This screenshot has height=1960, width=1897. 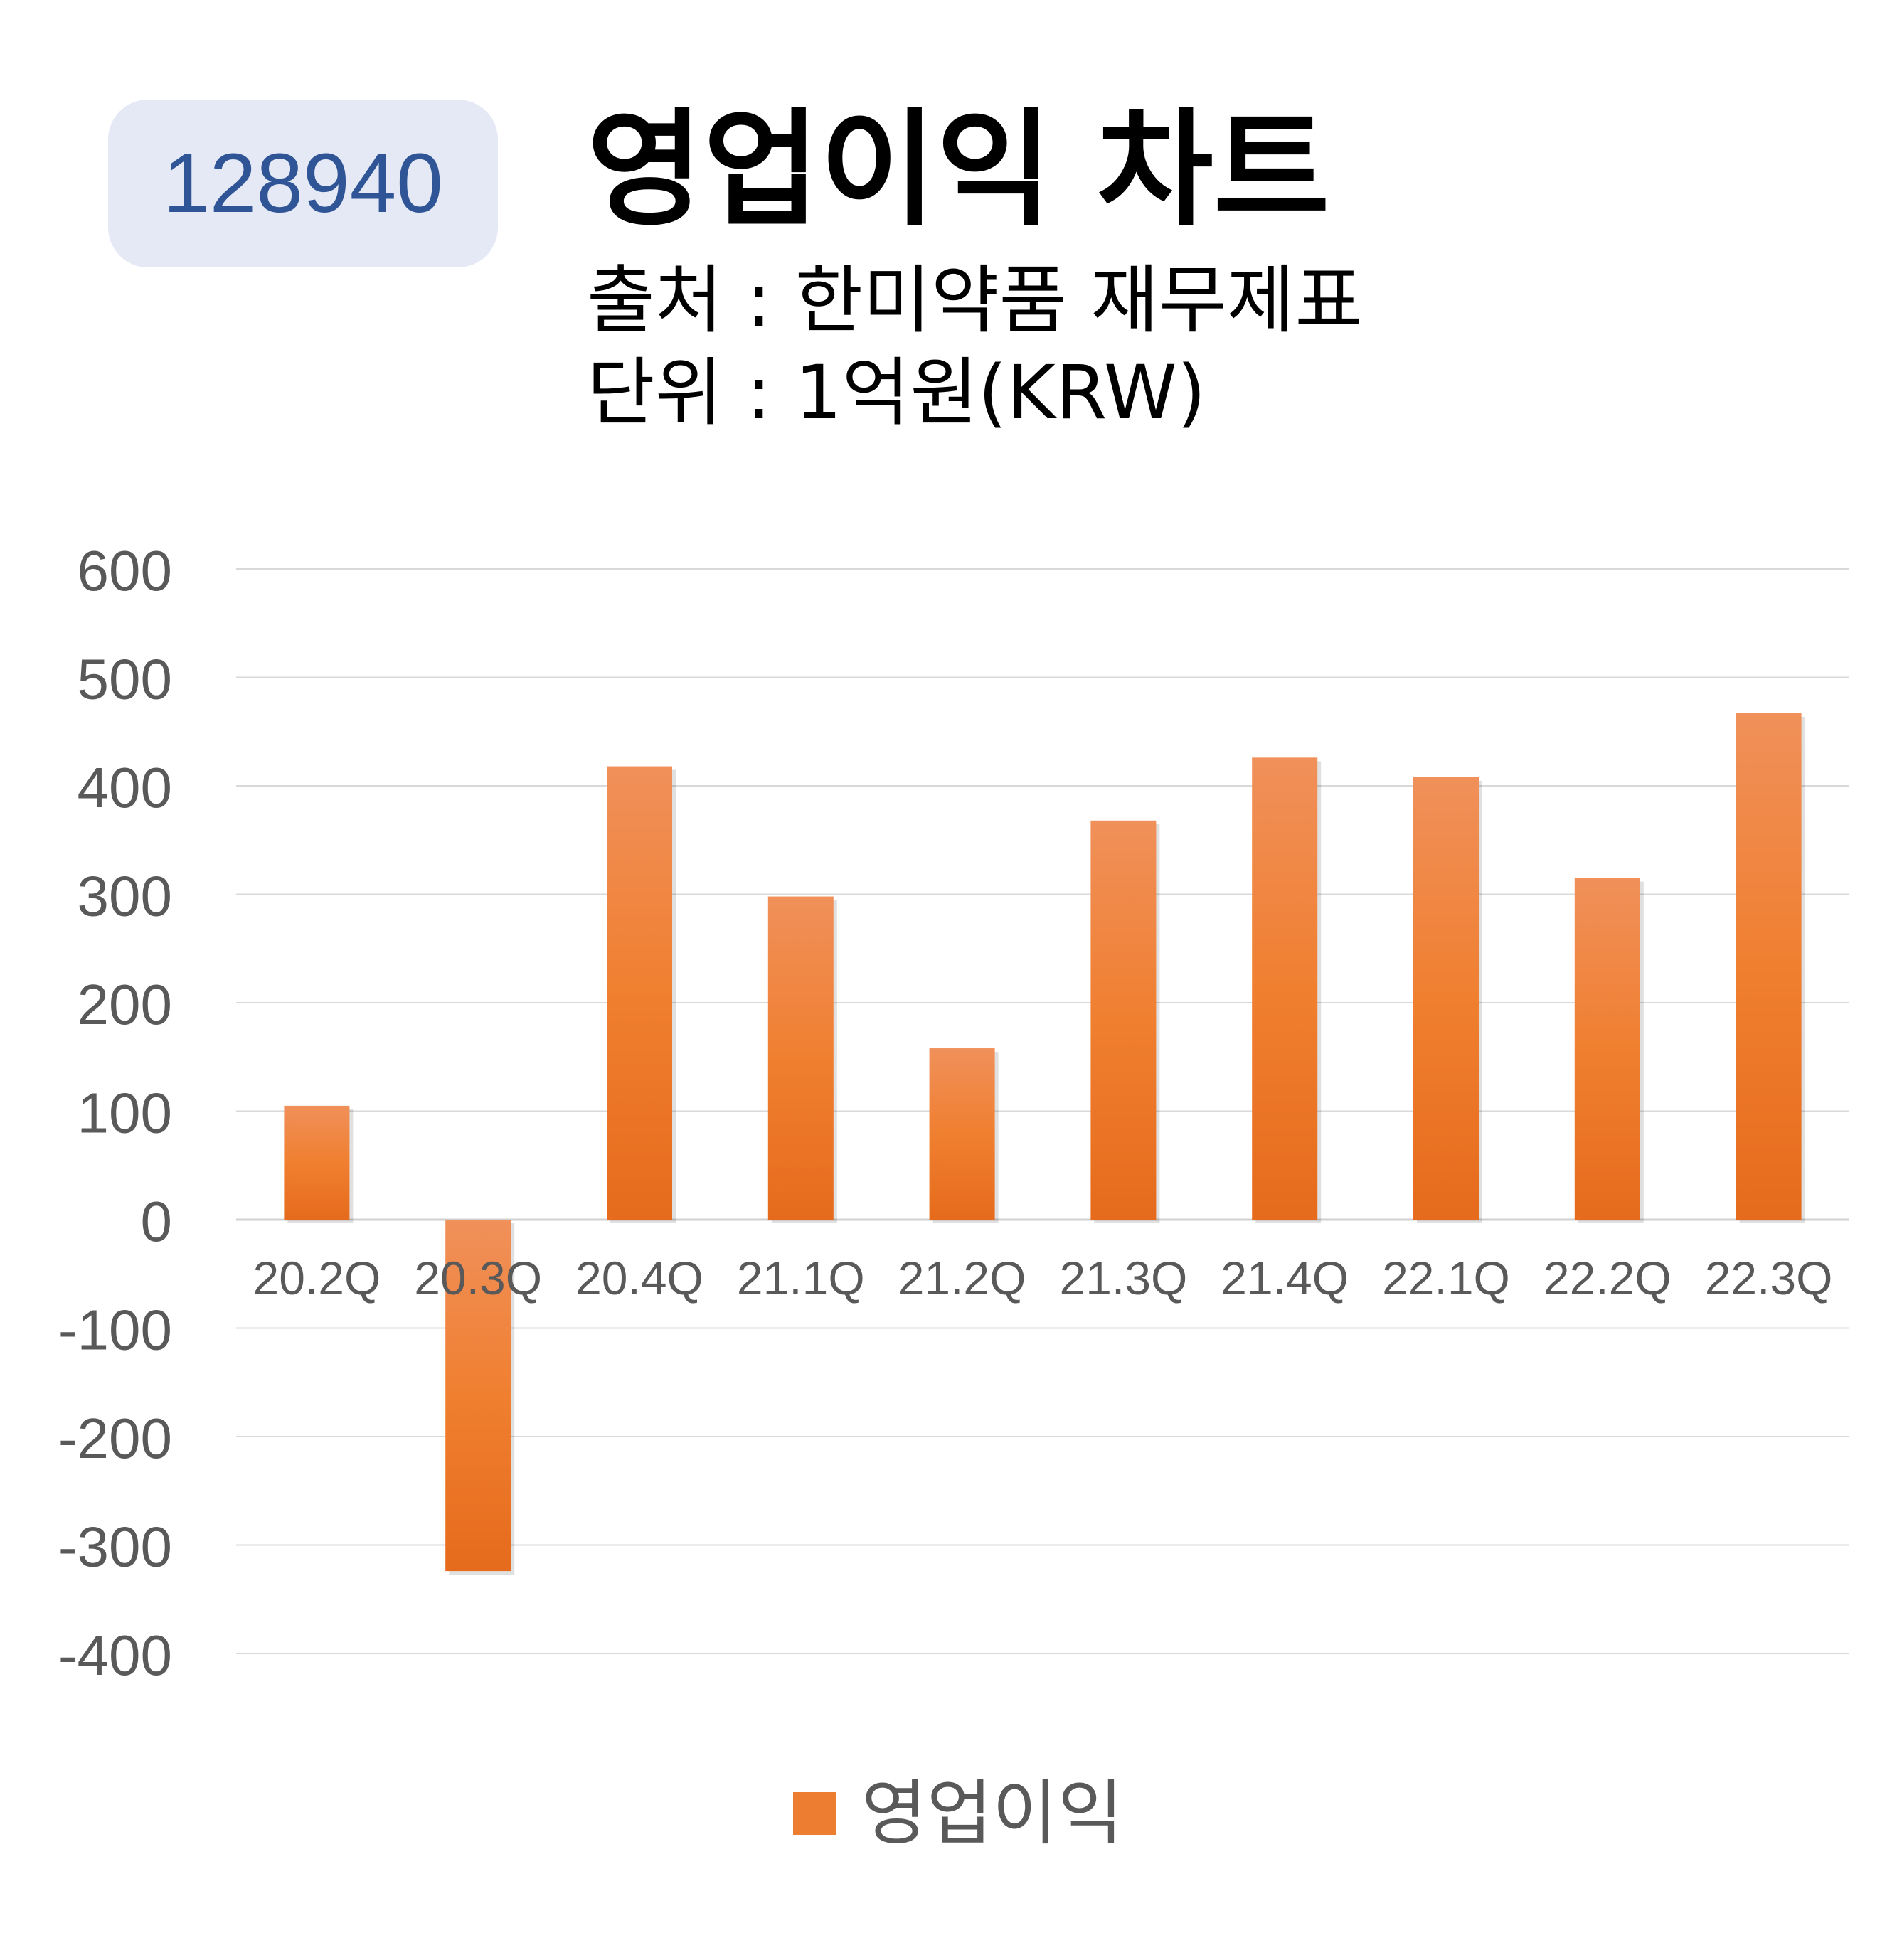 What do you see at coordinates (125, 1113) in the screenshot?
I see `y-tick-label: 100` at bounding box center [125, 1113].